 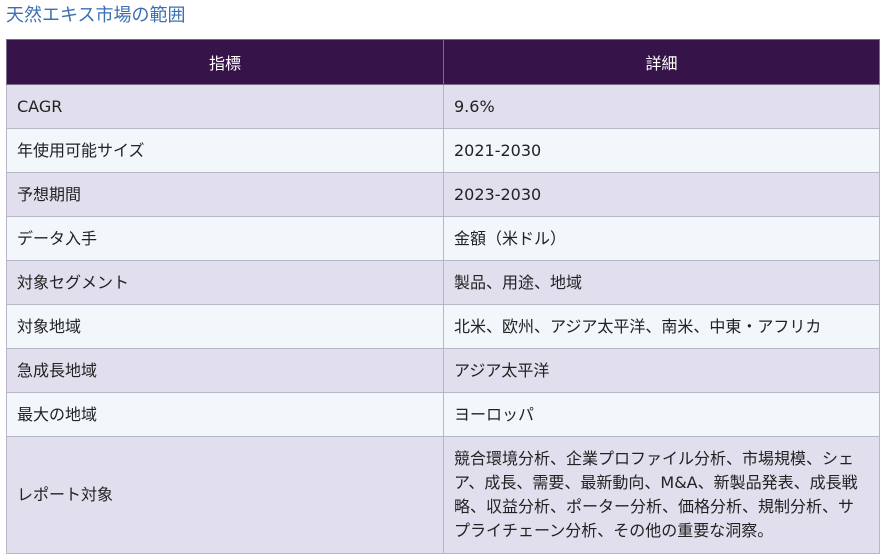 I want to click on table-header-row: 指標 詳細, so click(x=443, y=62).